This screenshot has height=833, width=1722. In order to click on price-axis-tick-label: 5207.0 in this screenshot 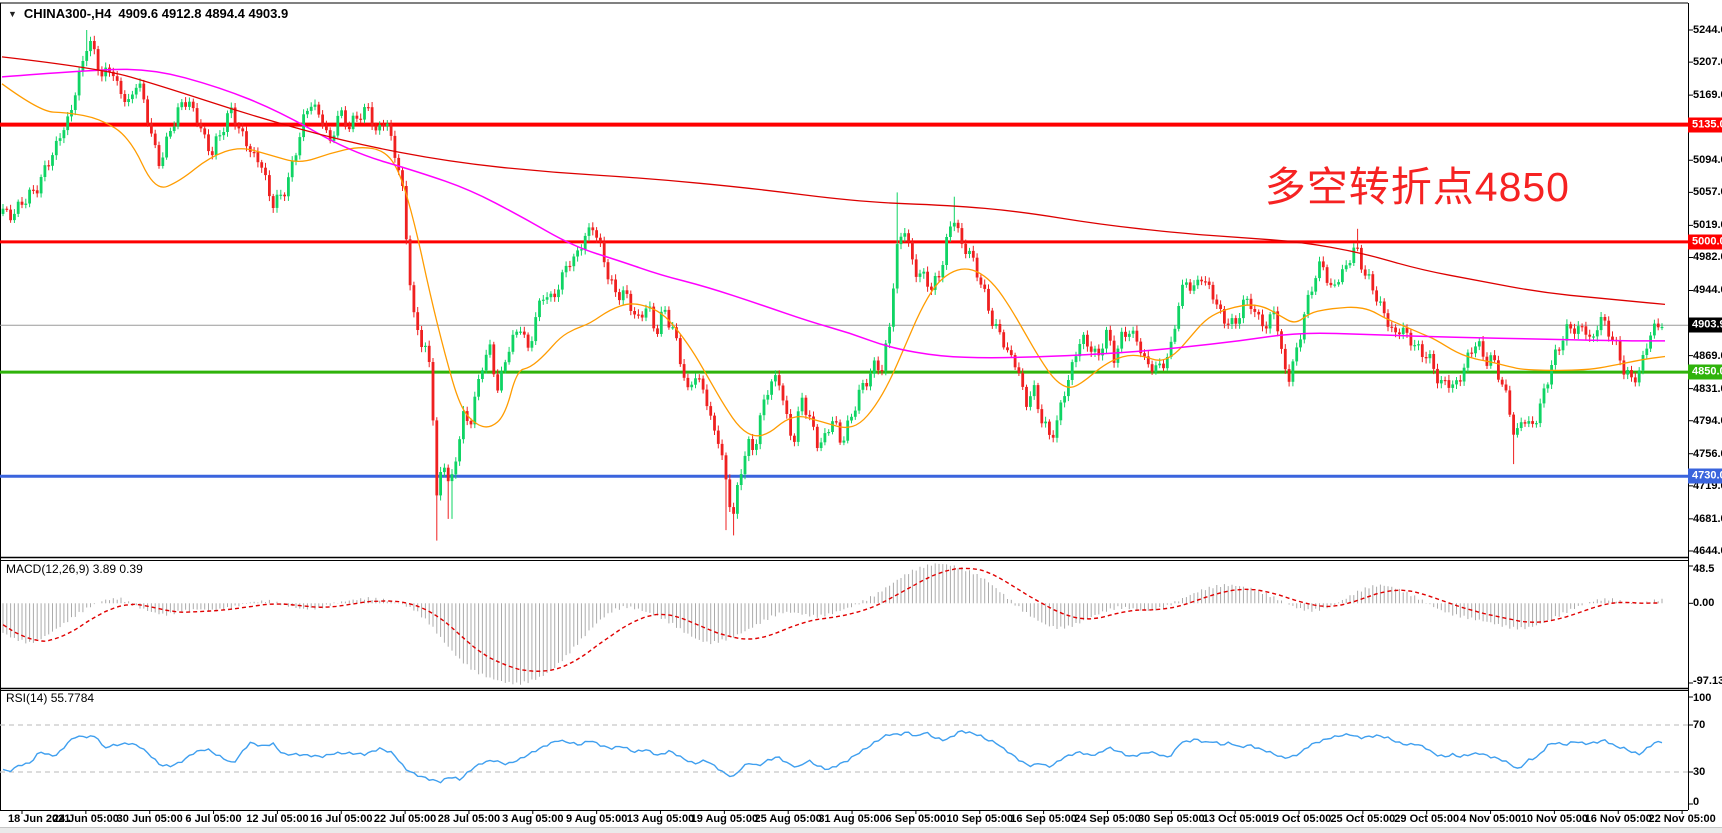, I will do `click(1707, 62)`.